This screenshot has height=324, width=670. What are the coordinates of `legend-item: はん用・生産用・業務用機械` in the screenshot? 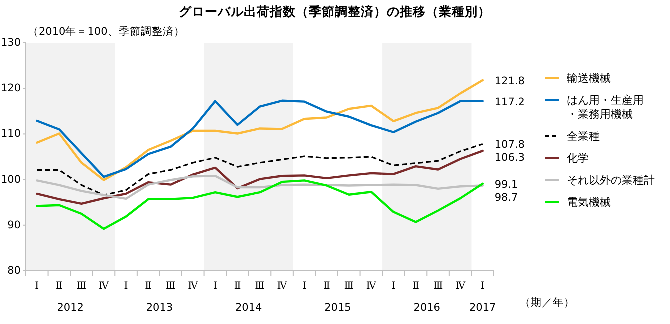 It's located at (594, 107).